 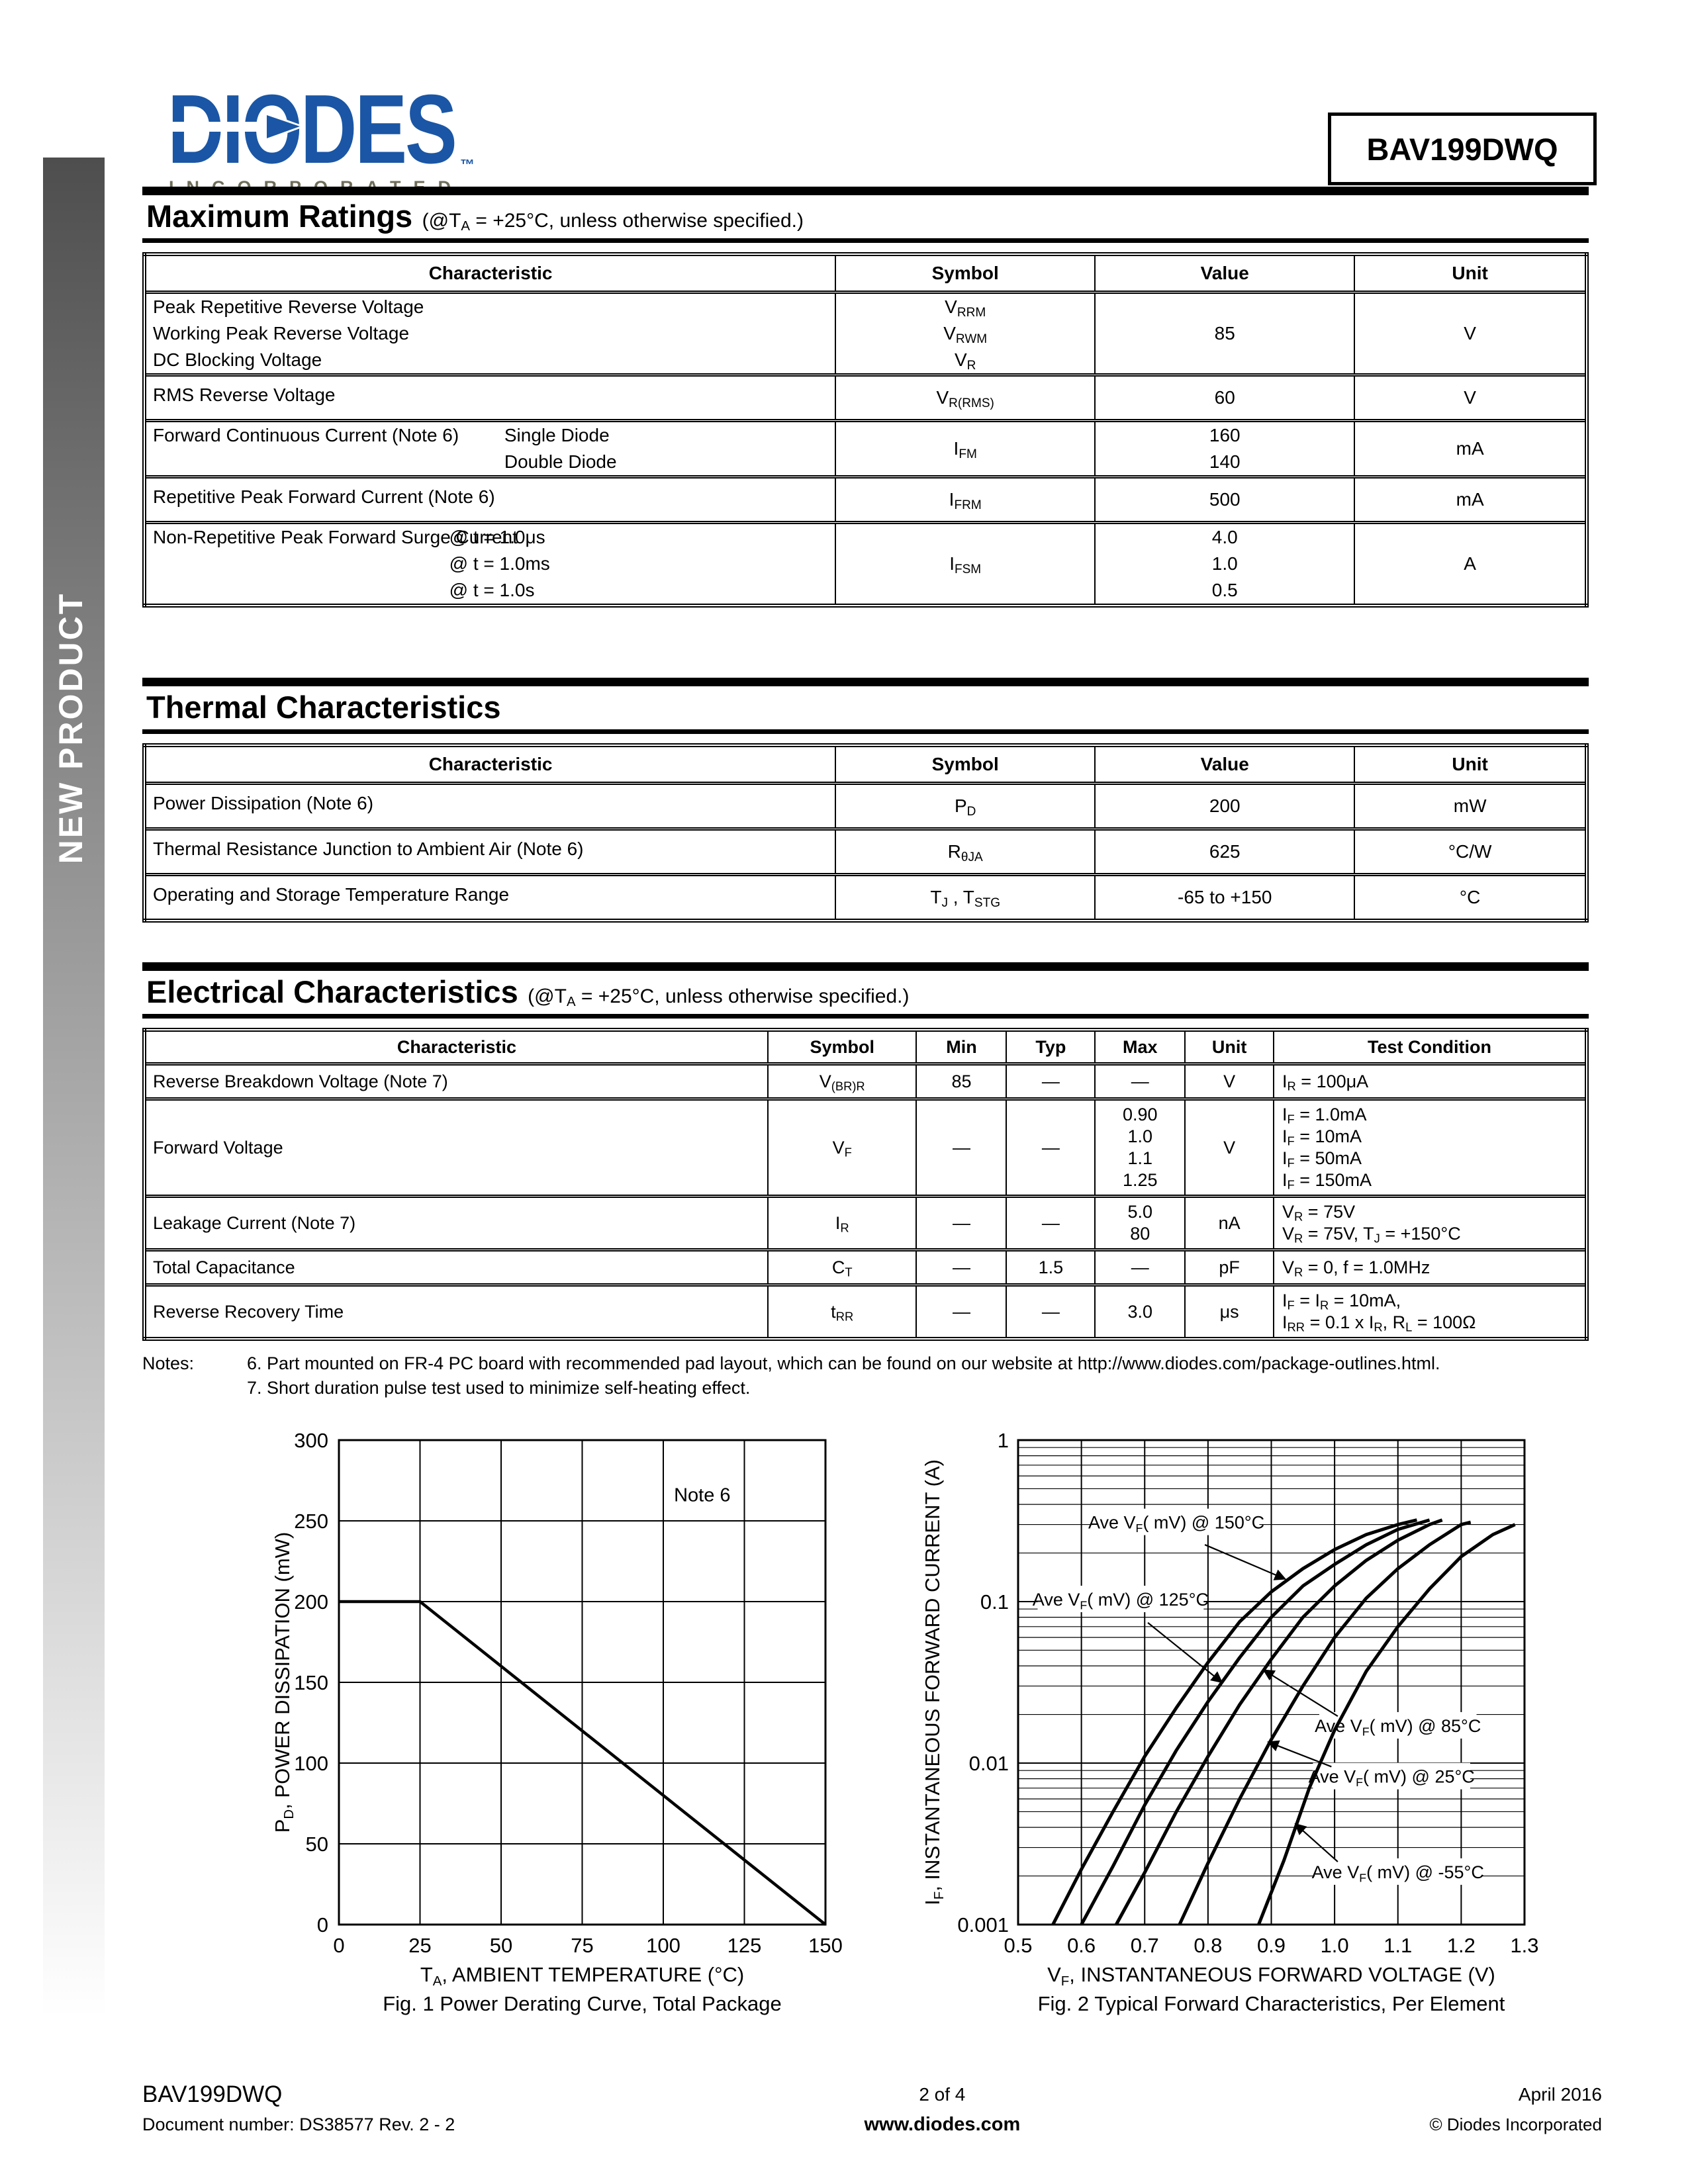 What do you see at coordinates (582, 1945) in the screenshot?
I see `x-tick-label: 75` at bounding box center [582, 1945].